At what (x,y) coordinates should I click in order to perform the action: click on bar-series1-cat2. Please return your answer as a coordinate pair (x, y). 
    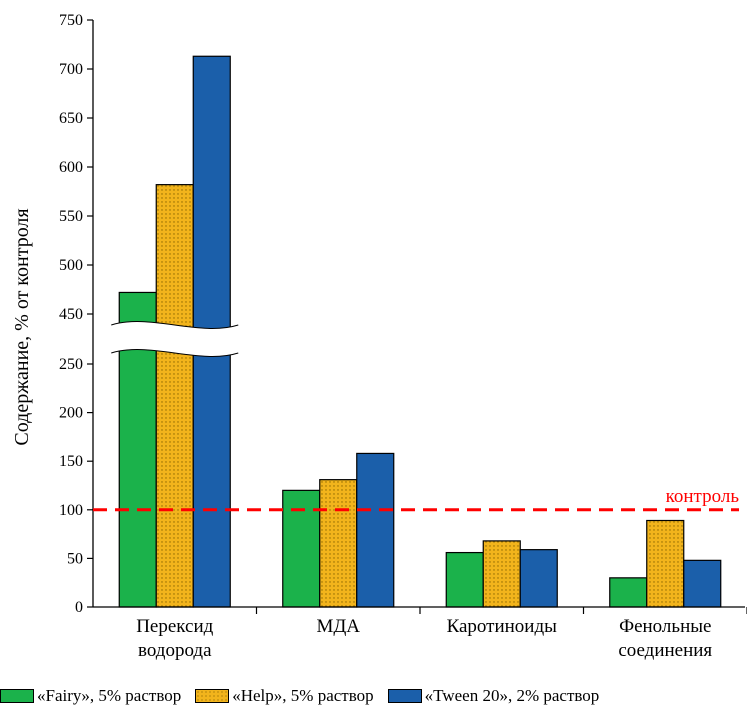
    Looking at the image, I should click on (301, 548).